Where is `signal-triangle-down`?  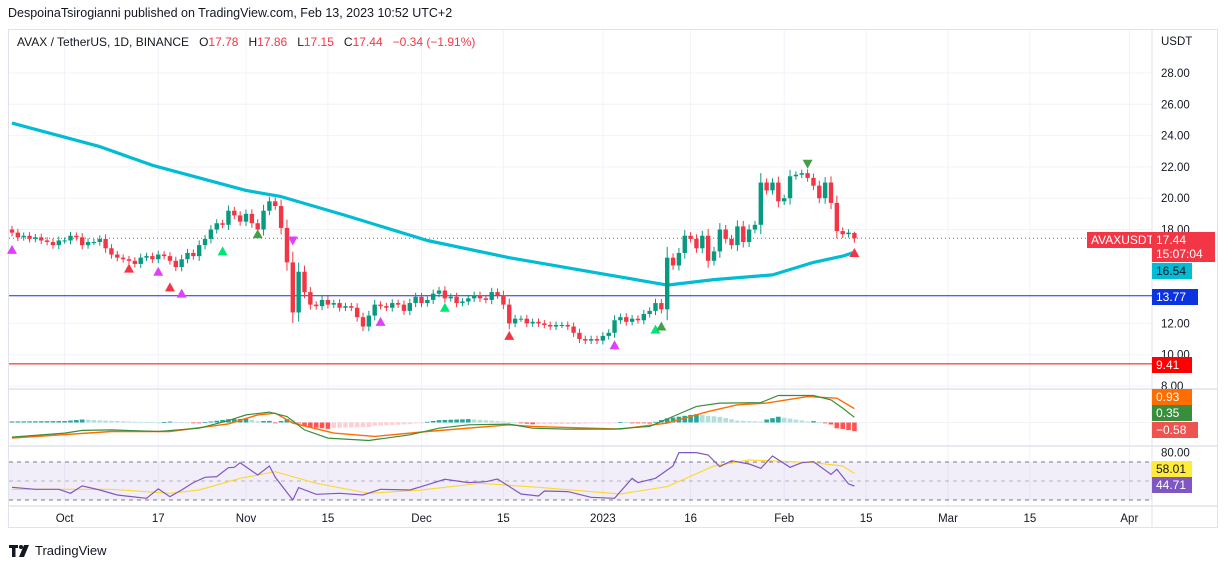
signal-triangle-down is located at coordinates (292, 241).